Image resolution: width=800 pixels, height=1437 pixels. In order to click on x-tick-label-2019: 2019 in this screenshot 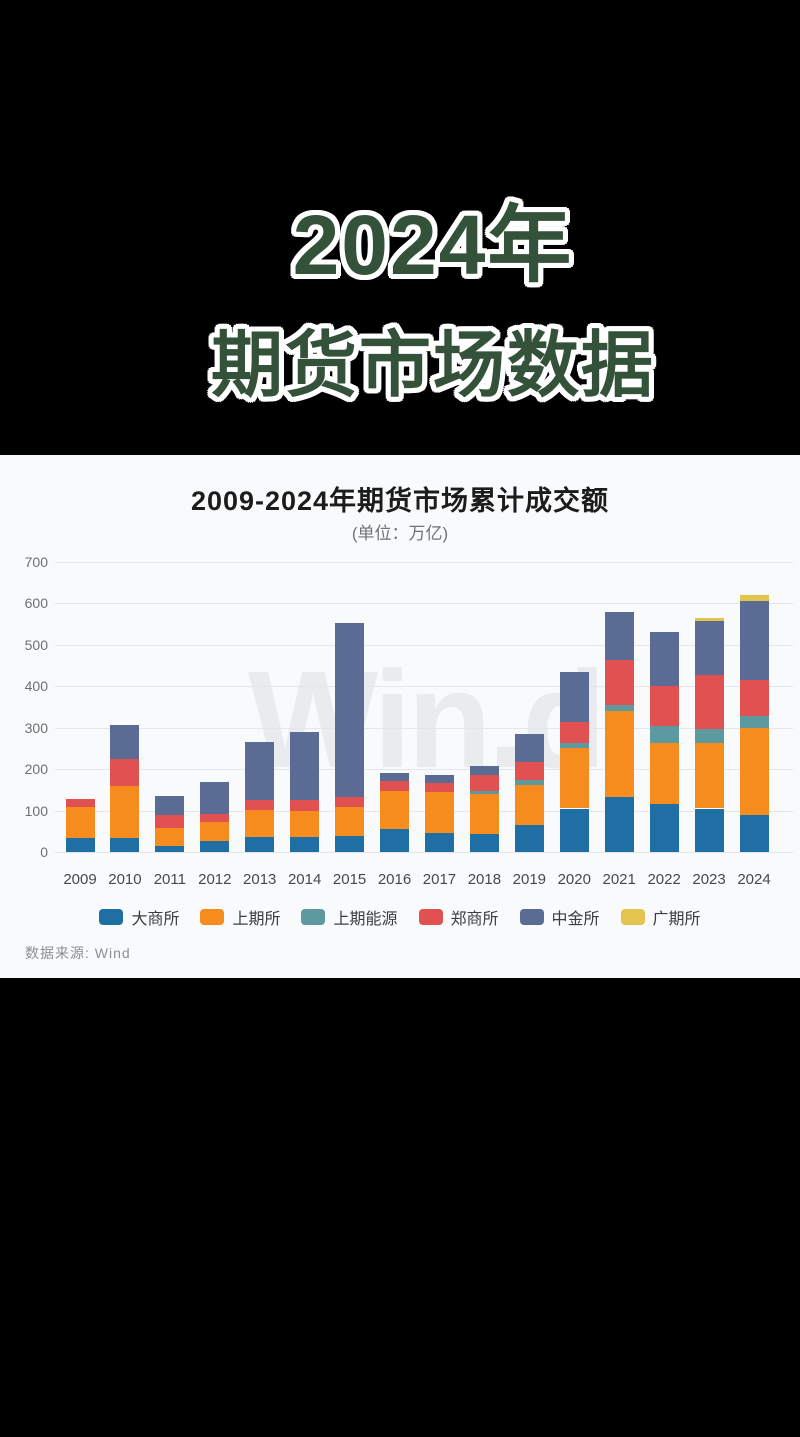, I will do `click(529, 879)`.